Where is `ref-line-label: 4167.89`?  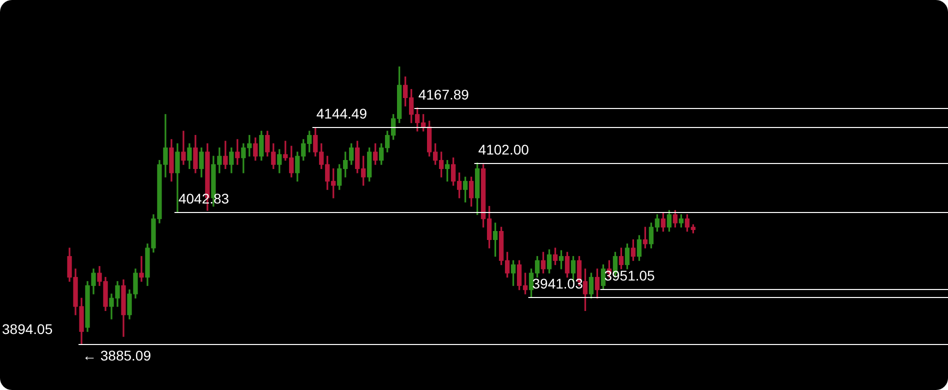 ref-line-label: 4167.89 is located at coordinates (444, 94).